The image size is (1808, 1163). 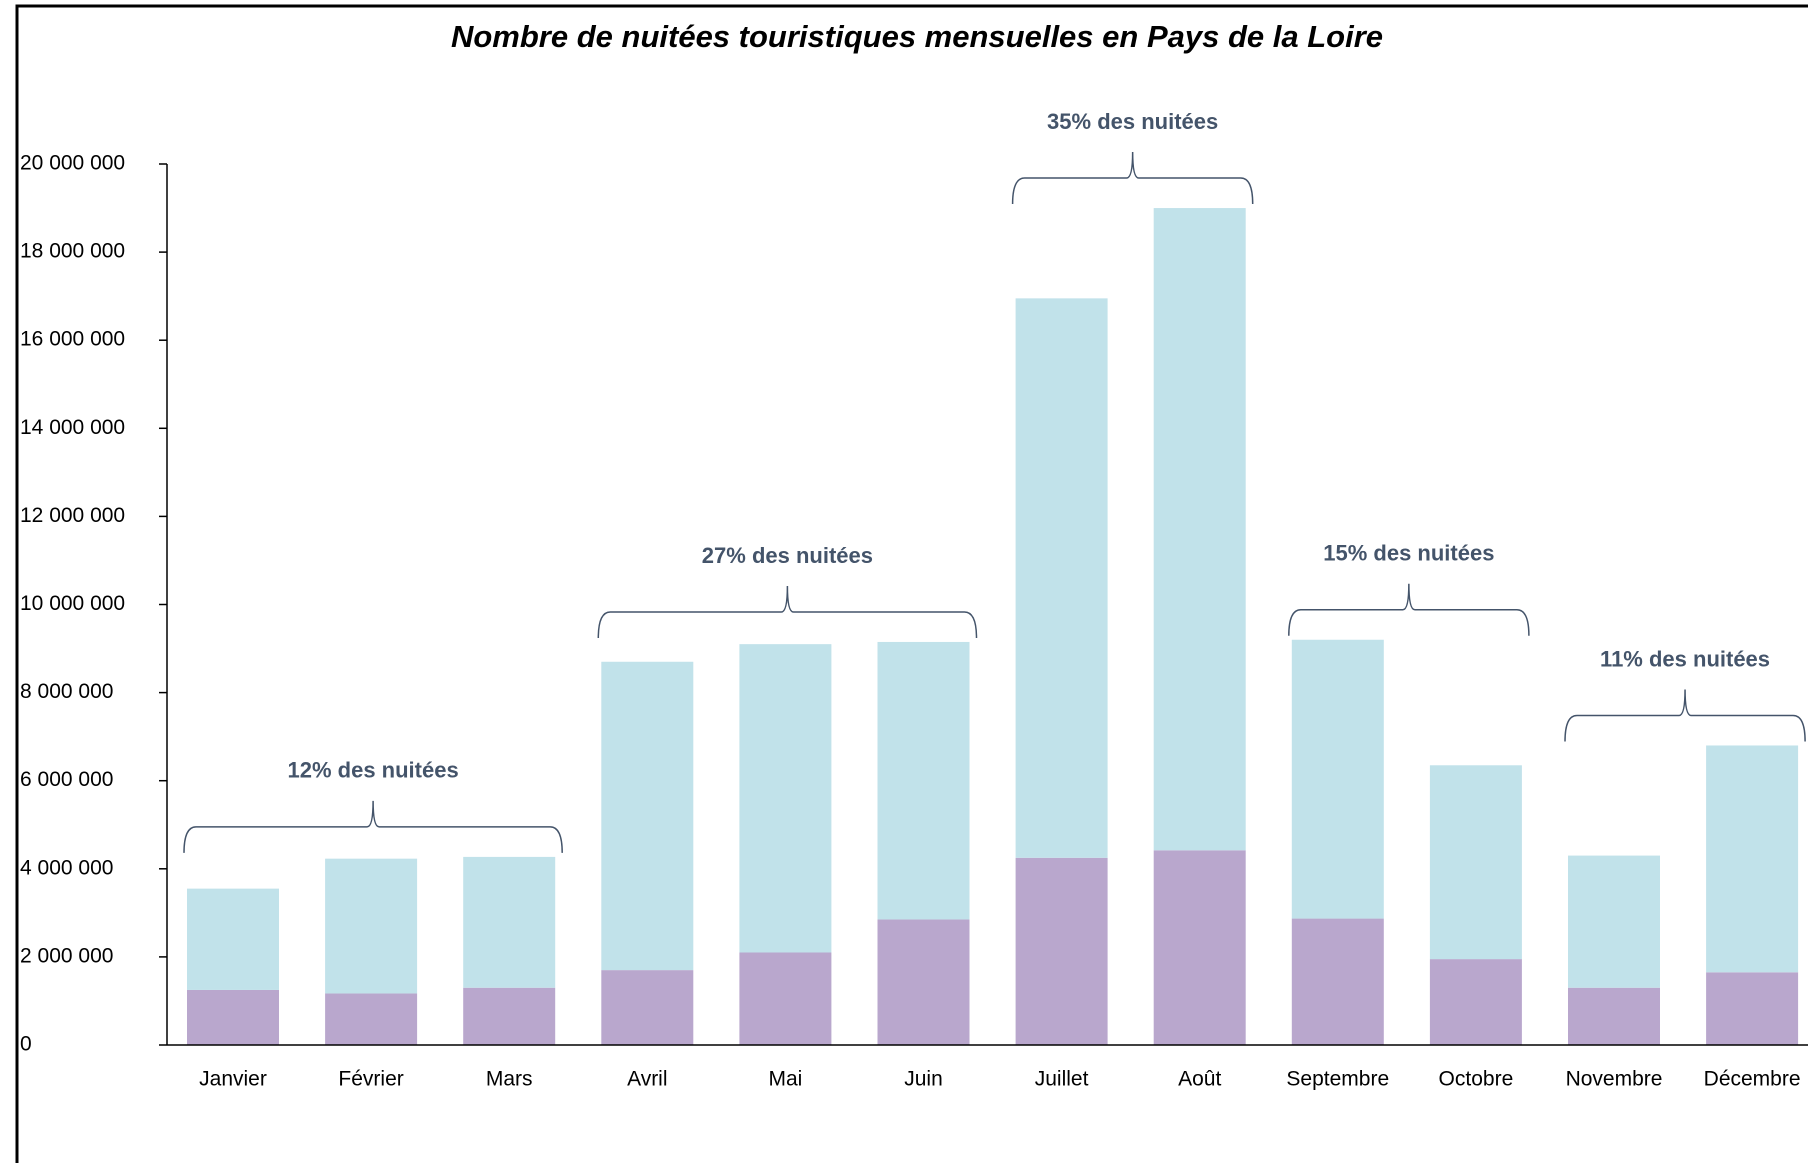 What do you see at coordinates (66, 867) in the screenshot?
I see `y-tick-label: 4 000 000` at bounding box center [66, 867].